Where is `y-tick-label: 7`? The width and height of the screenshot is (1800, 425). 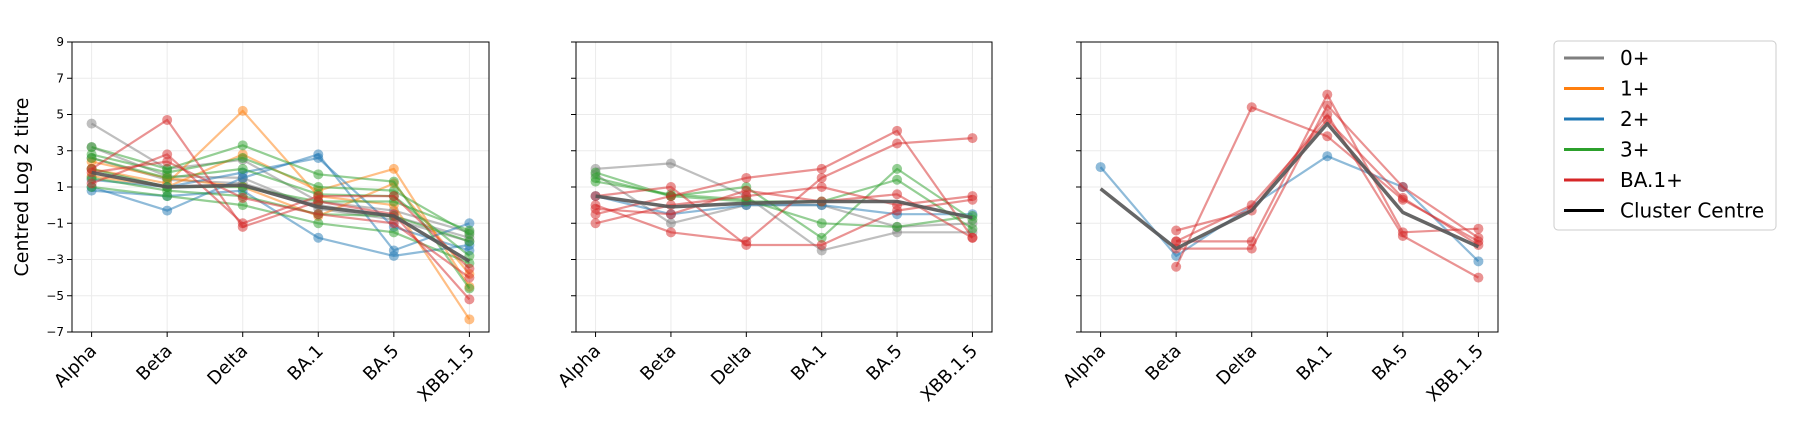
y-tick-label: 7 is located at coordinates (60, 78).